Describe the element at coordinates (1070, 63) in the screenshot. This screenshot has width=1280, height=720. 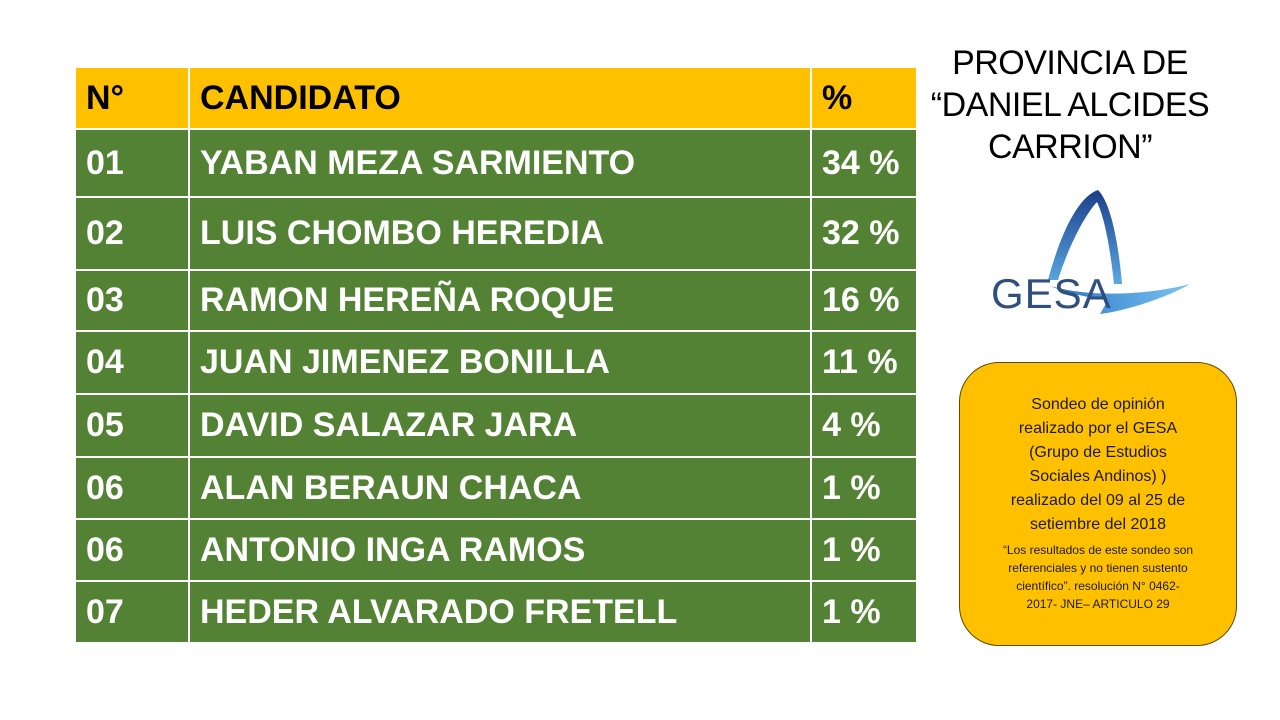
I see `title-line: PROVINCIA DE` at that location.